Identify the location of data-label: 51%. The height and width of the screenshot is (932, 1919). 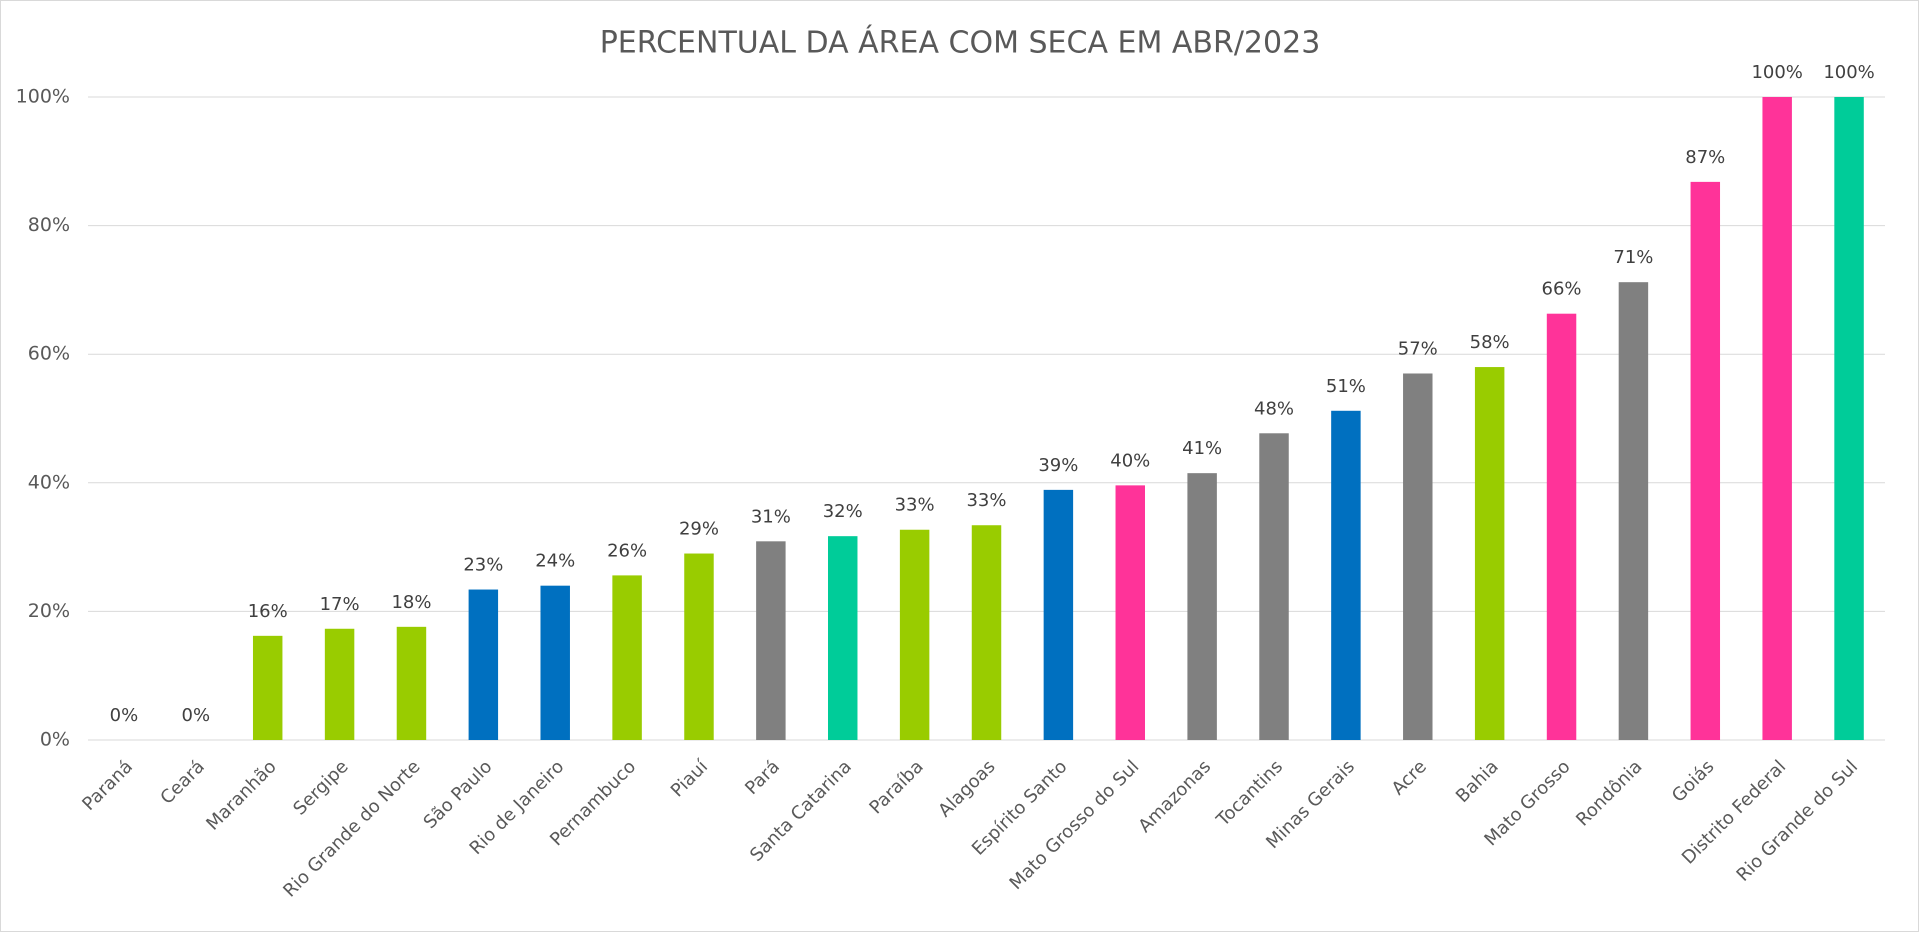
(1346, 386).